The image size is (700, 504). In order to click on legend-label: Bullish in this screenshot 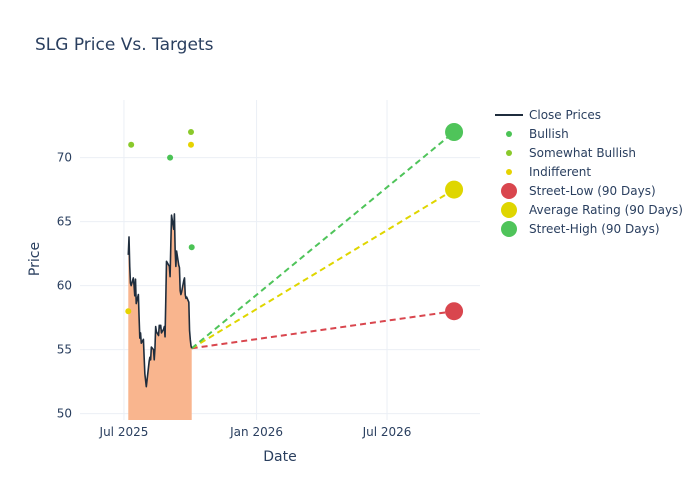, I will do `click(549, 134)`.